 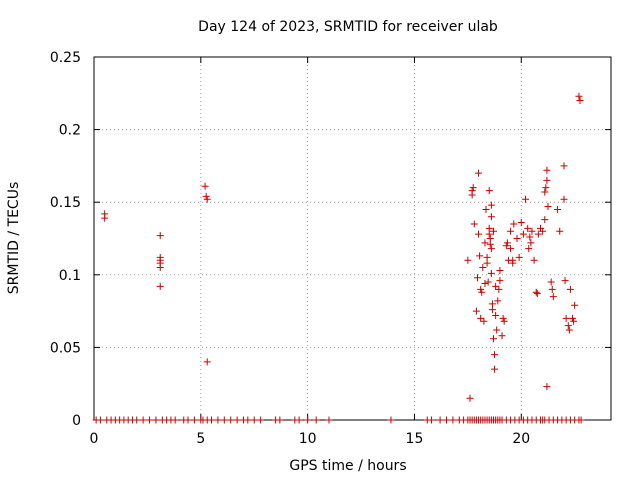 I want to click on y-tick-label: 0.15, so click(x=65, y=203).